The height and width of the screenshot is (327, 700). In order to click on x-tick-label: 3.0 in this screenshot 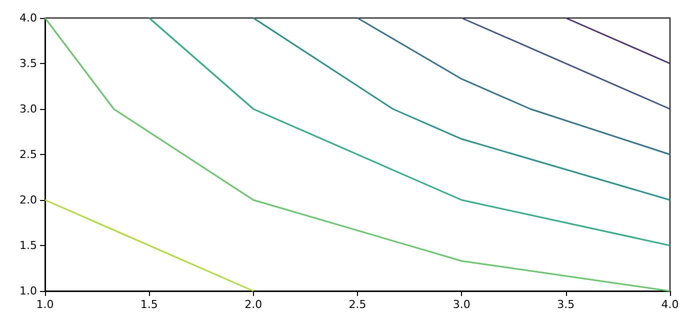, I will do `click(461, 304)`.